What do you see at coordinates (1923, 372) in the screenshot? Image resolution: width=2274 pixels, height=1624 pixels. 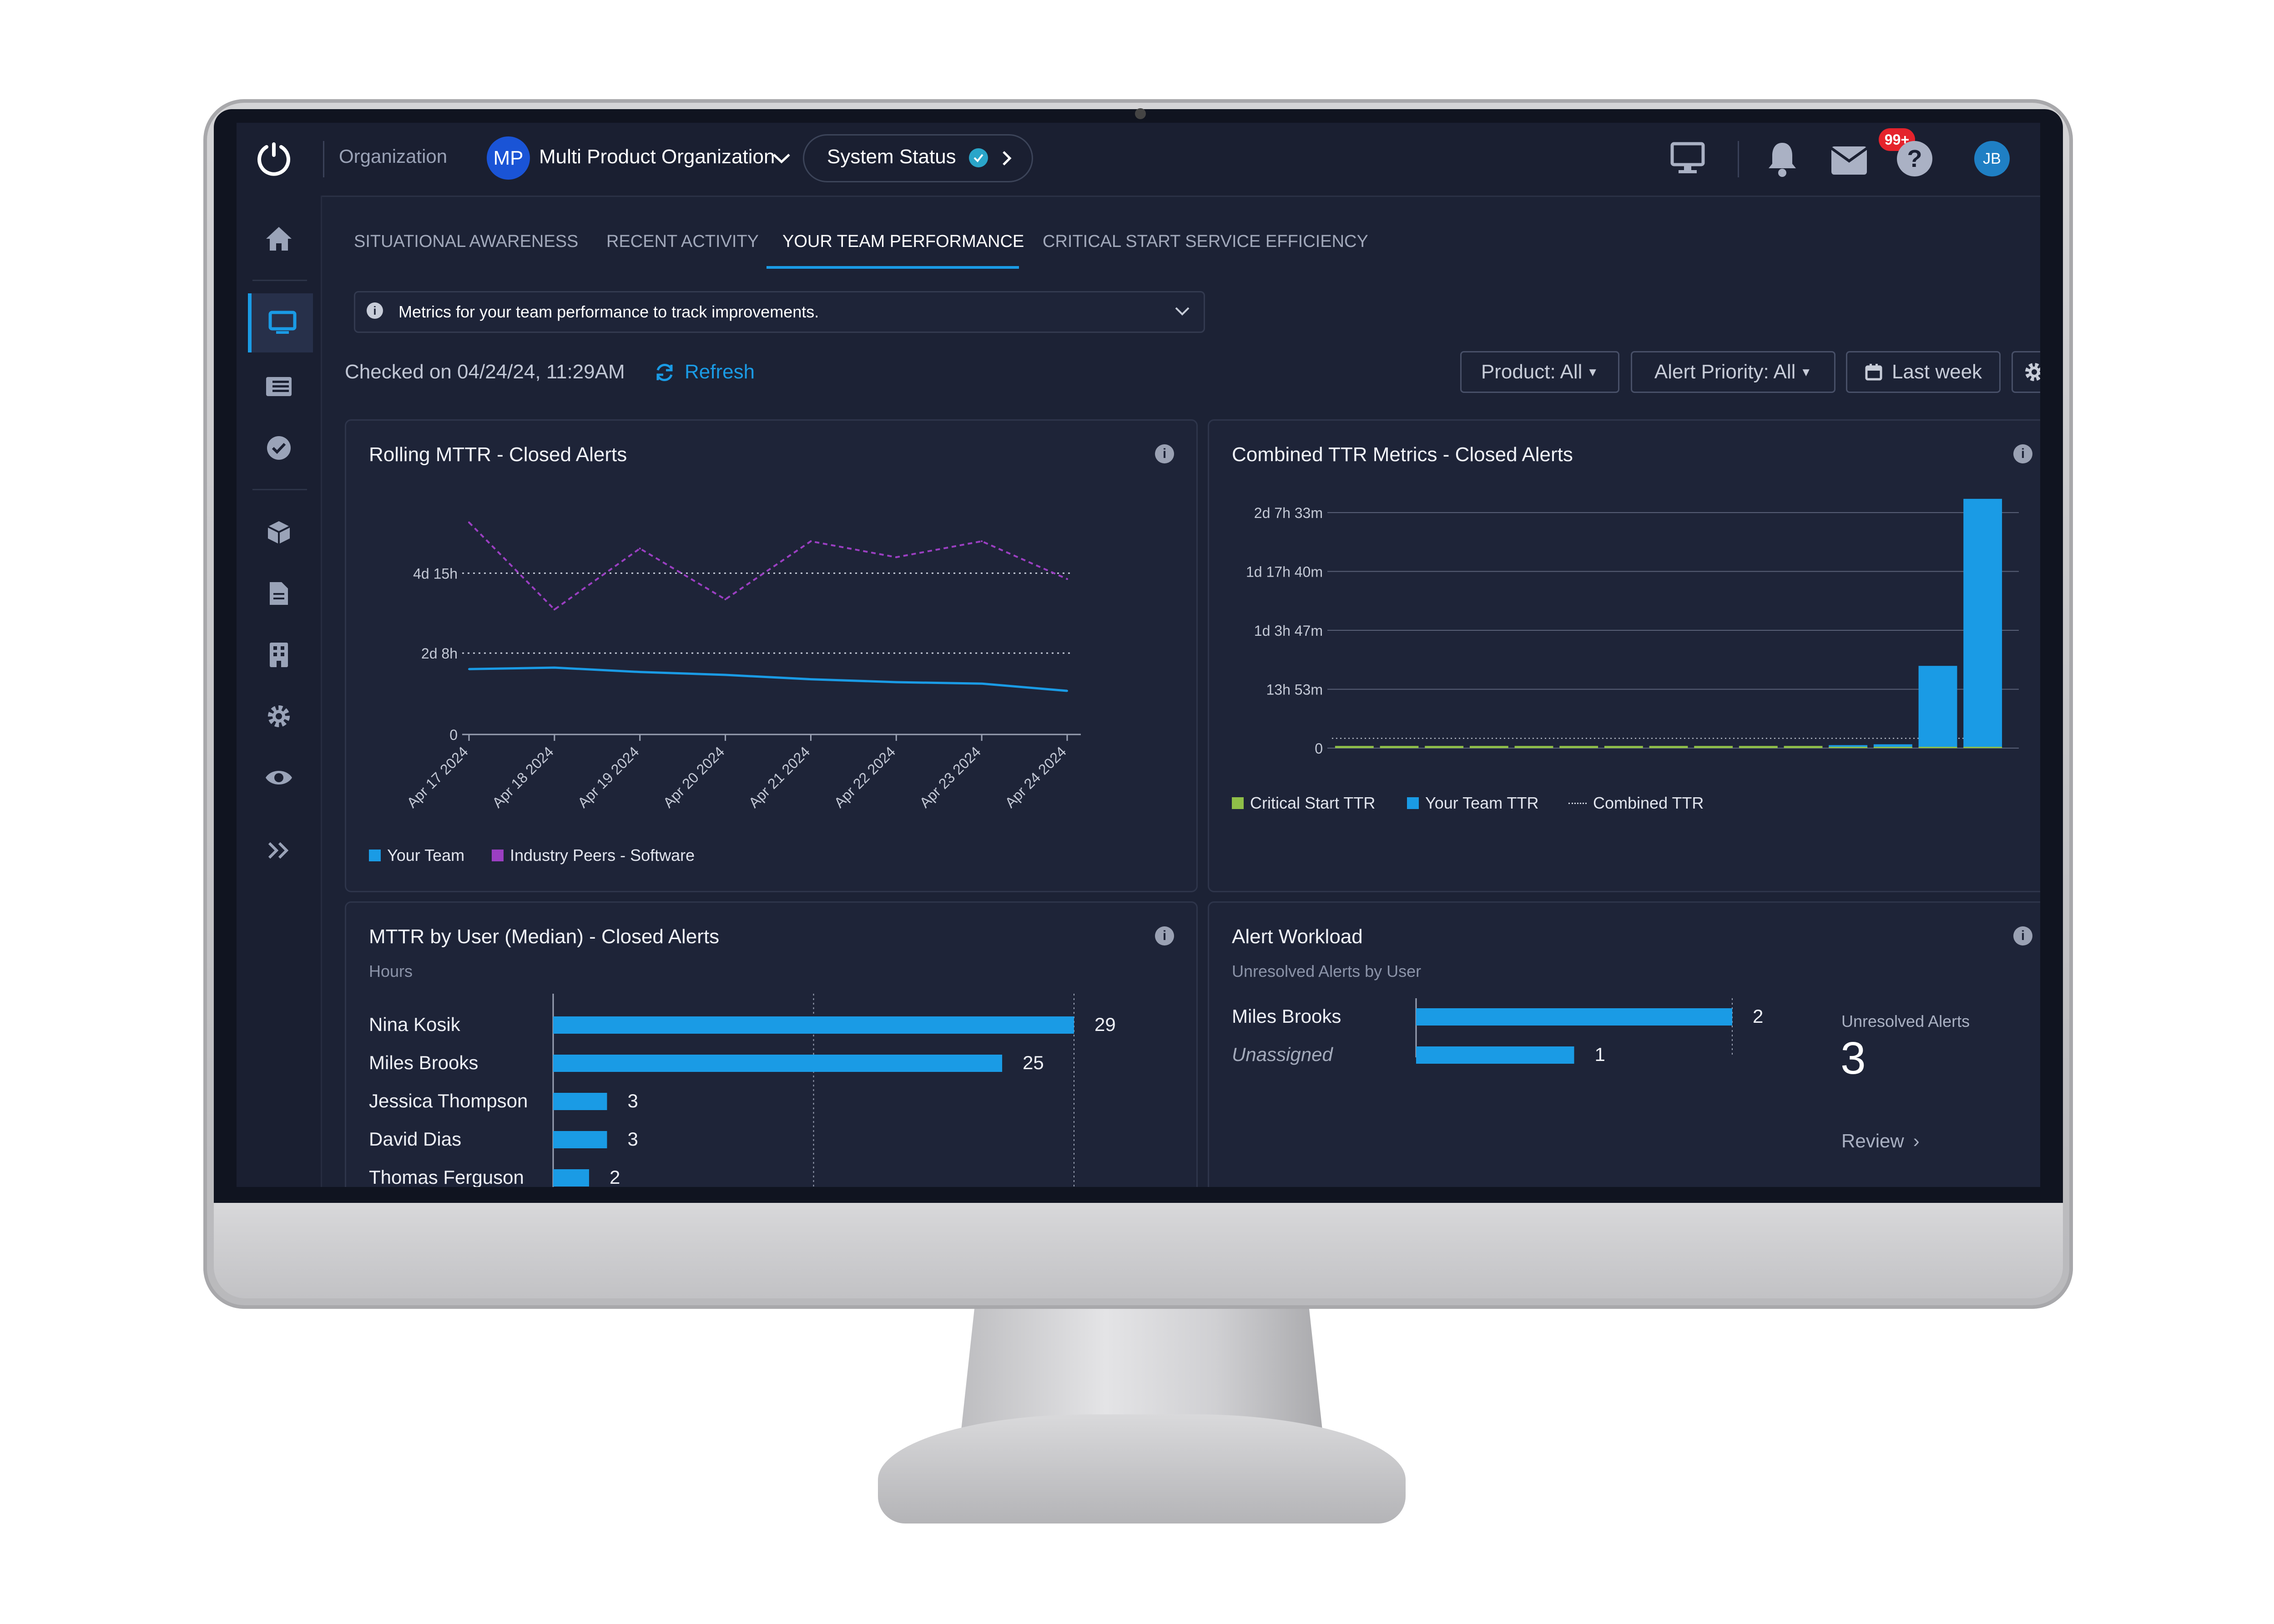 I see `date-range-button: Last week` at bounding box center [1923, 372].